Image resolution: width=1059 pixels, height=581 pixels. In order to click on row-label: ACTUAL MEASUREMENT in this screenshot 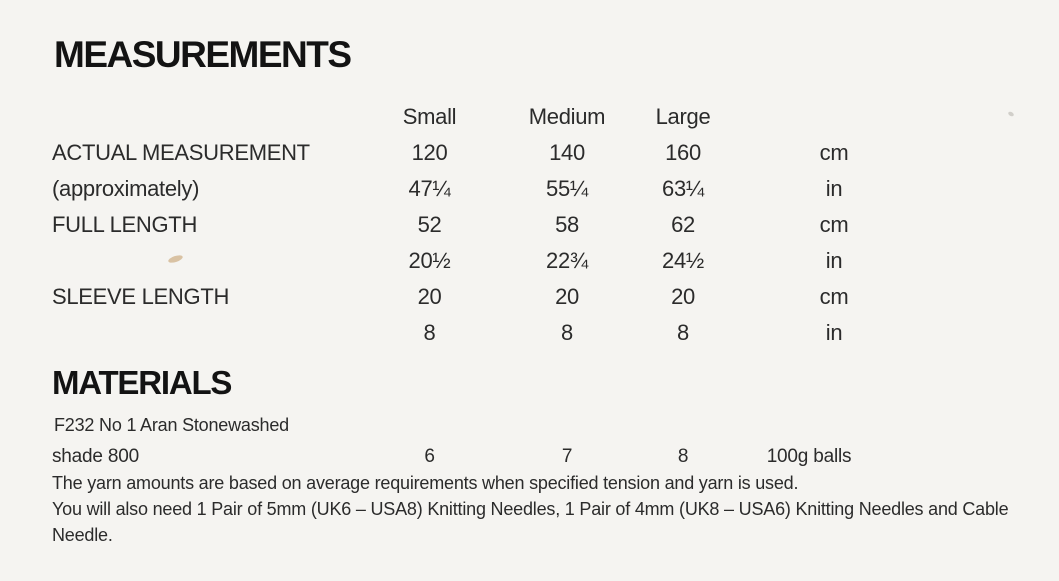, I will do `click(181, 152)`.